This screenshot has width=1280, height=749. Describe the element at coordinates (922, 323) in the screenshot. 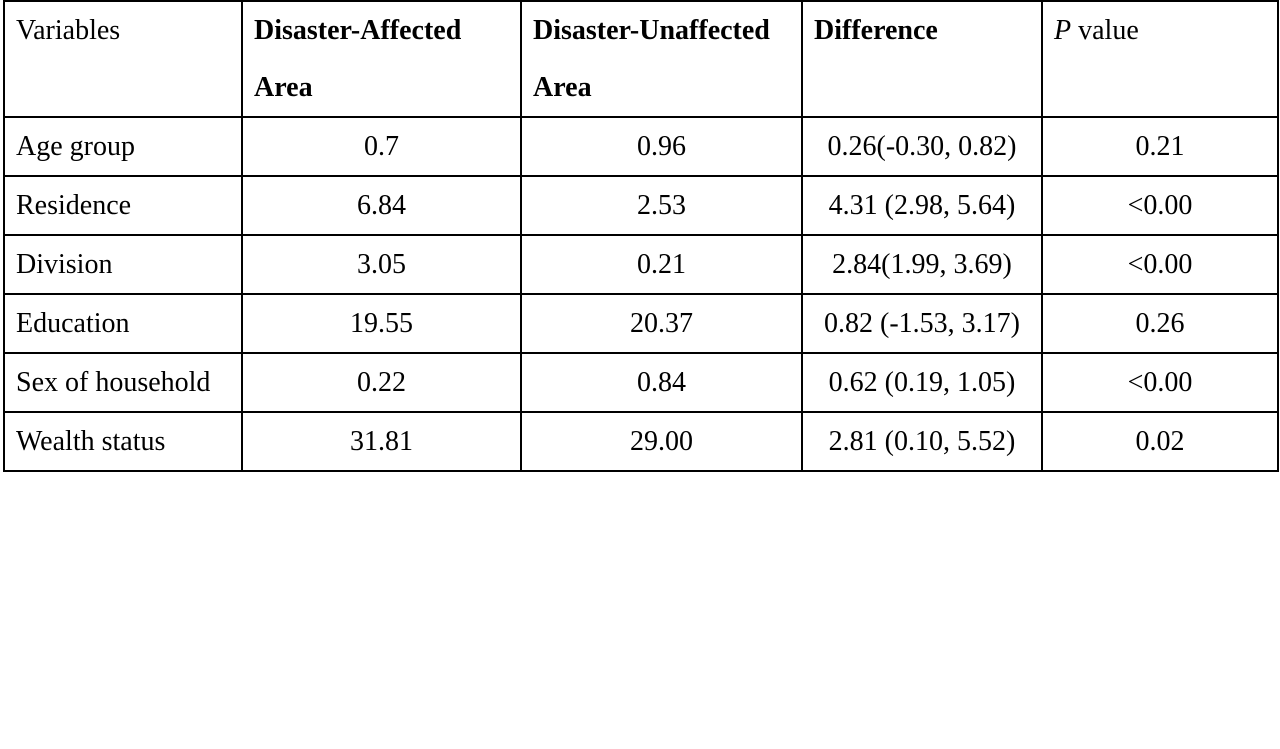

I see `cell-difference: 0.82 (-1.53, 3.17)` at that location.